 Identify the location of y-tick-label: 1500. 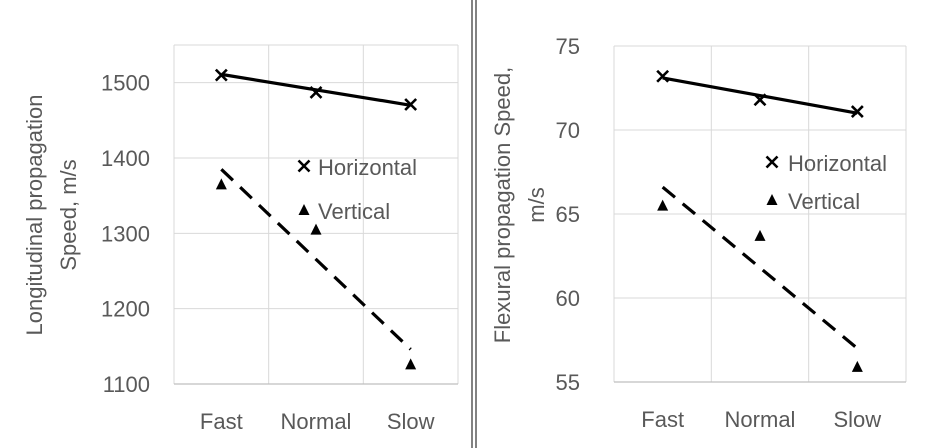
(125, 83).